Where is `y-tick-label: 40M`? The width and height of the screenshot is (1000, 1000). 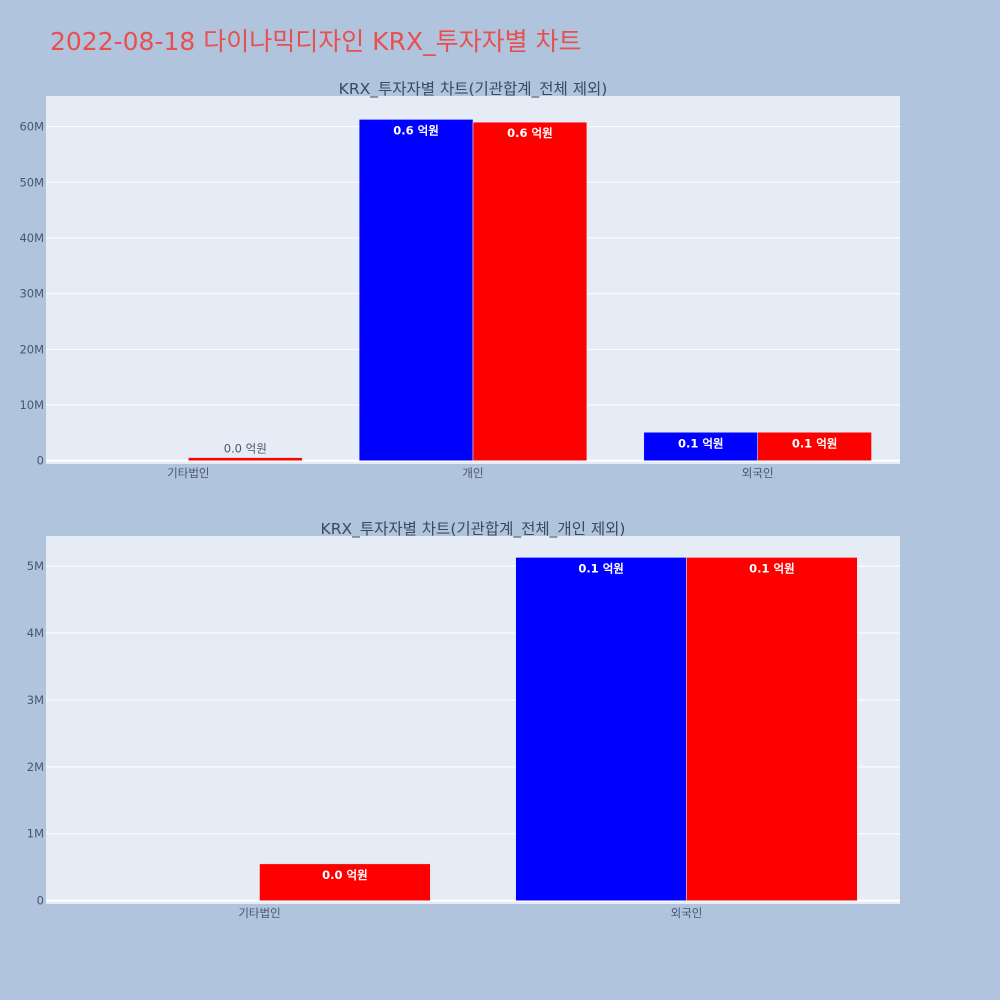 y-tick-label: 40M is located at coordinates (31, 238).